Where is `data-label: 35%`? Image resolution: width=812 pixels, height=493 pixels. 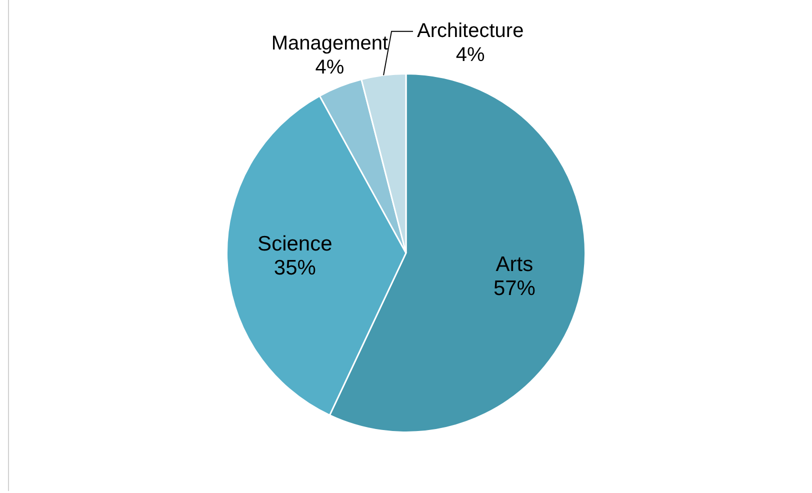
data-label: 35% is located at coordinates (295, 268).